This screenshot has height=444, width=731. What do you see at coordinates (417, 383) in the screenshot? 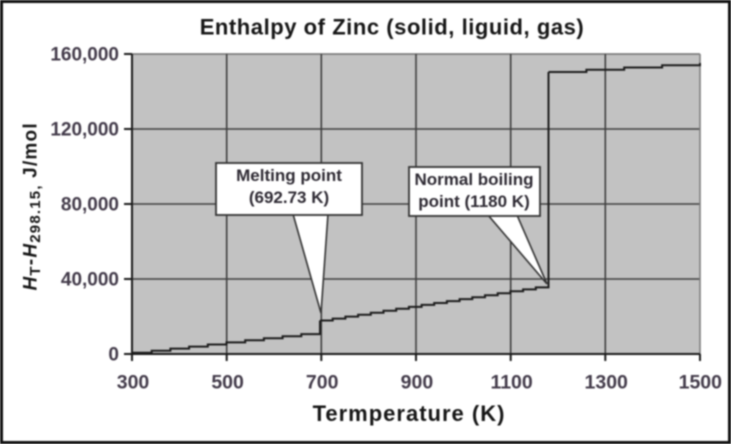
I see `svg-text: 900` at bounding box center [417, 383].